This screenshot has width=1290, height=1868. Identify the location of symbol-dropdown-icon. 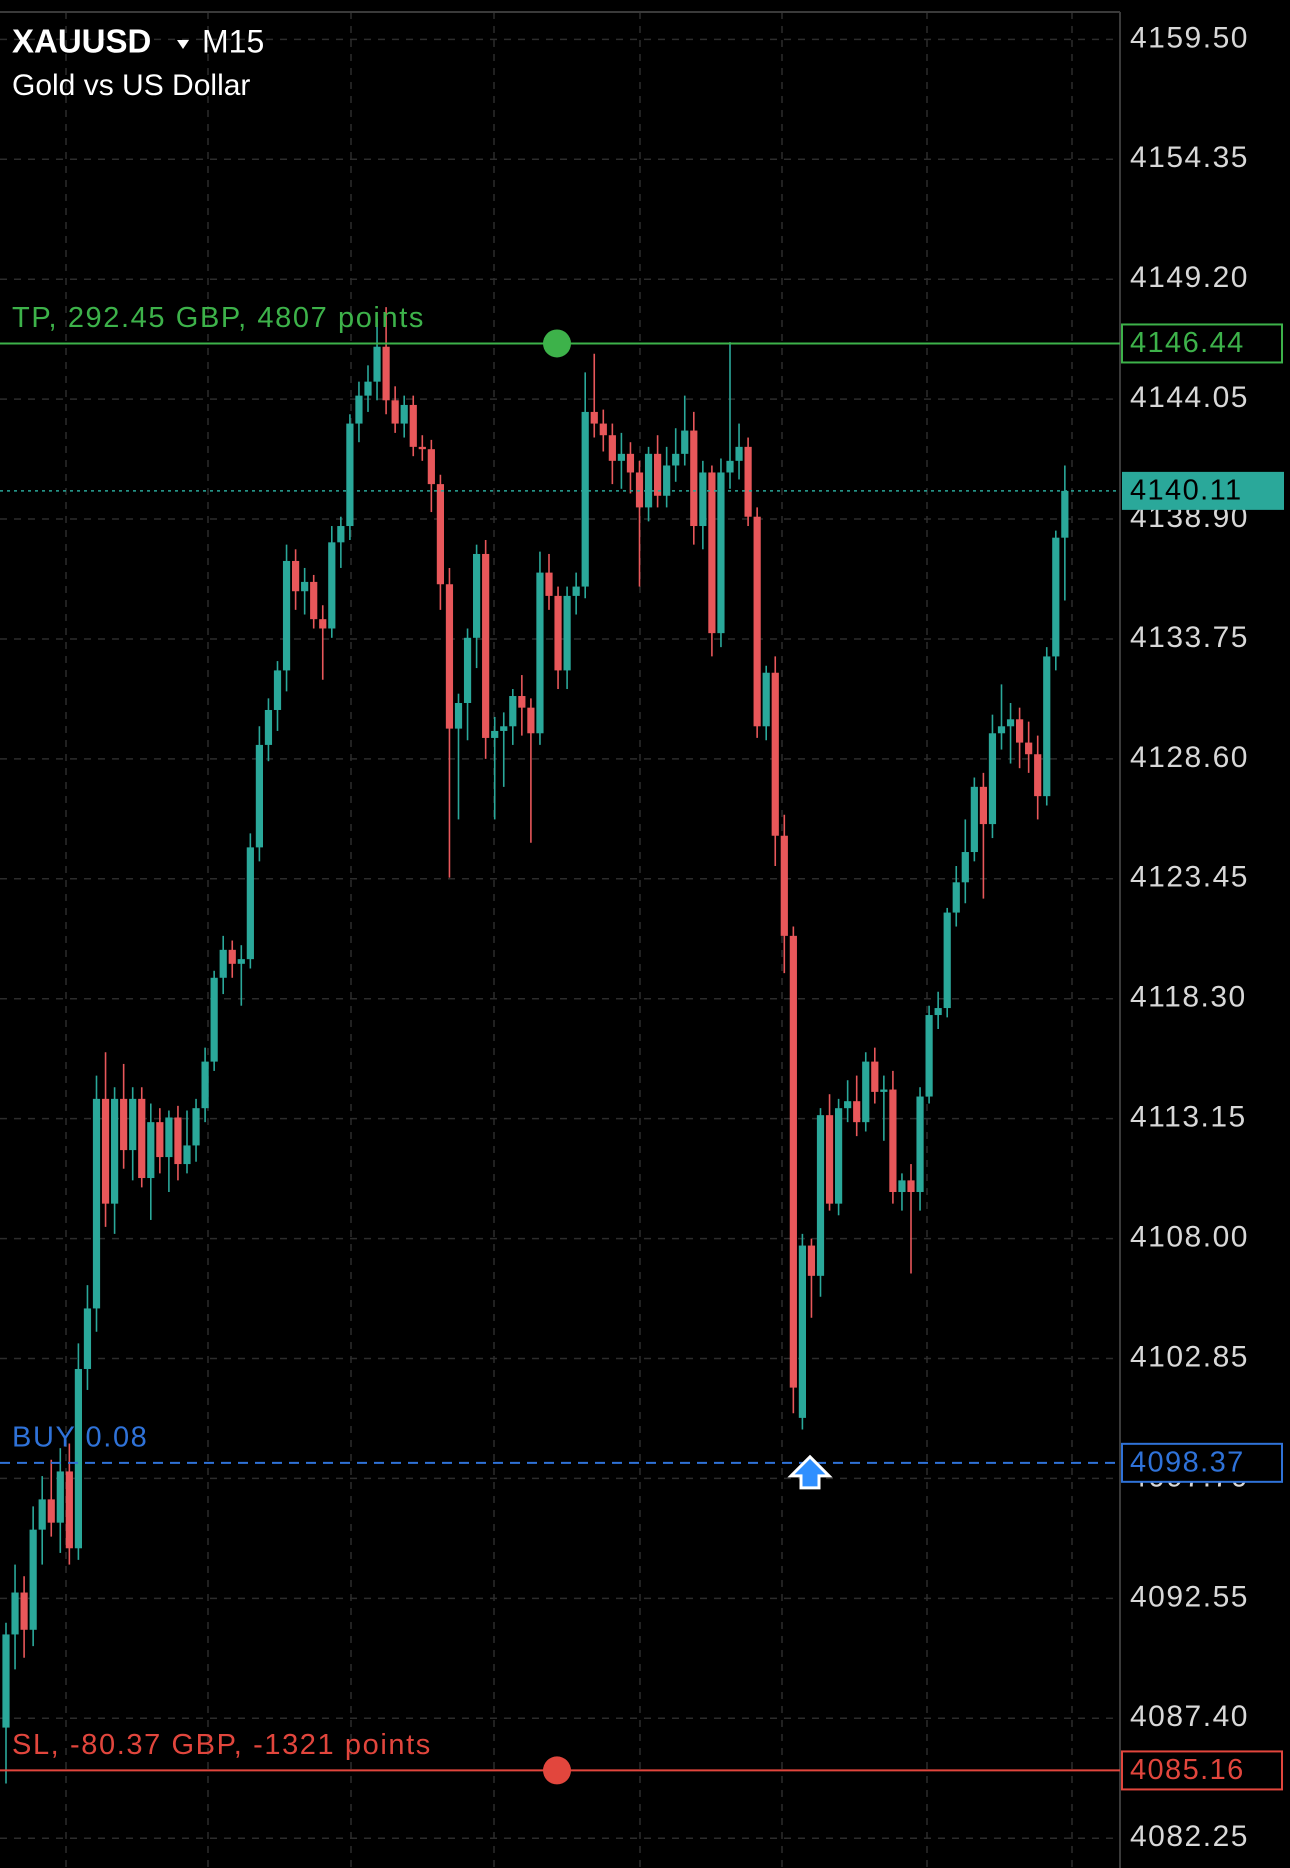
(183, 44).